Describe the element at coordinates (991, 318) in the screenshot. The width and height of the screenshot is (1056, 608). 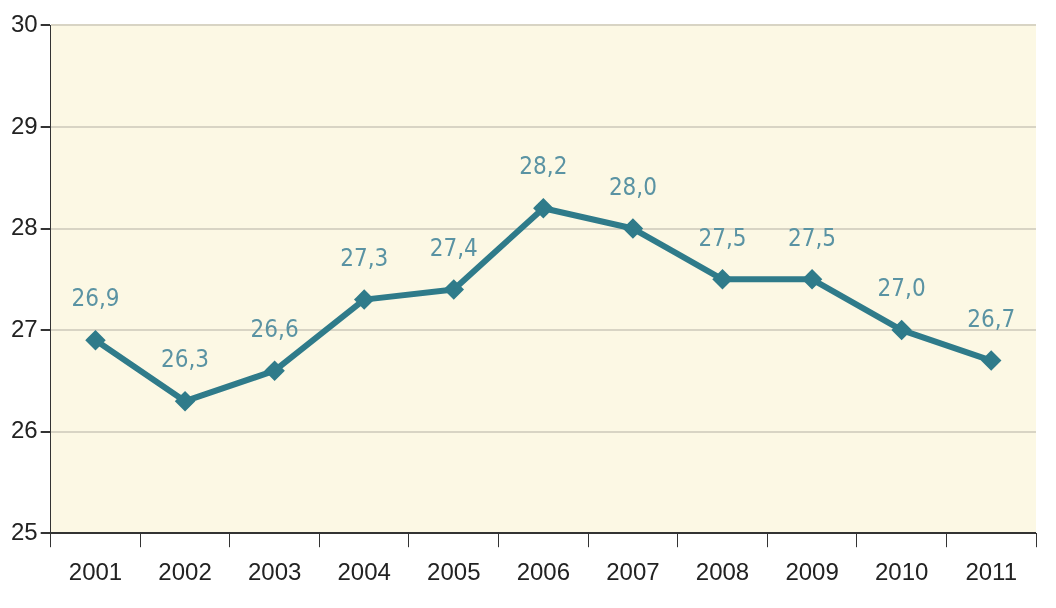
I see `data-label: 26,7` at that location.